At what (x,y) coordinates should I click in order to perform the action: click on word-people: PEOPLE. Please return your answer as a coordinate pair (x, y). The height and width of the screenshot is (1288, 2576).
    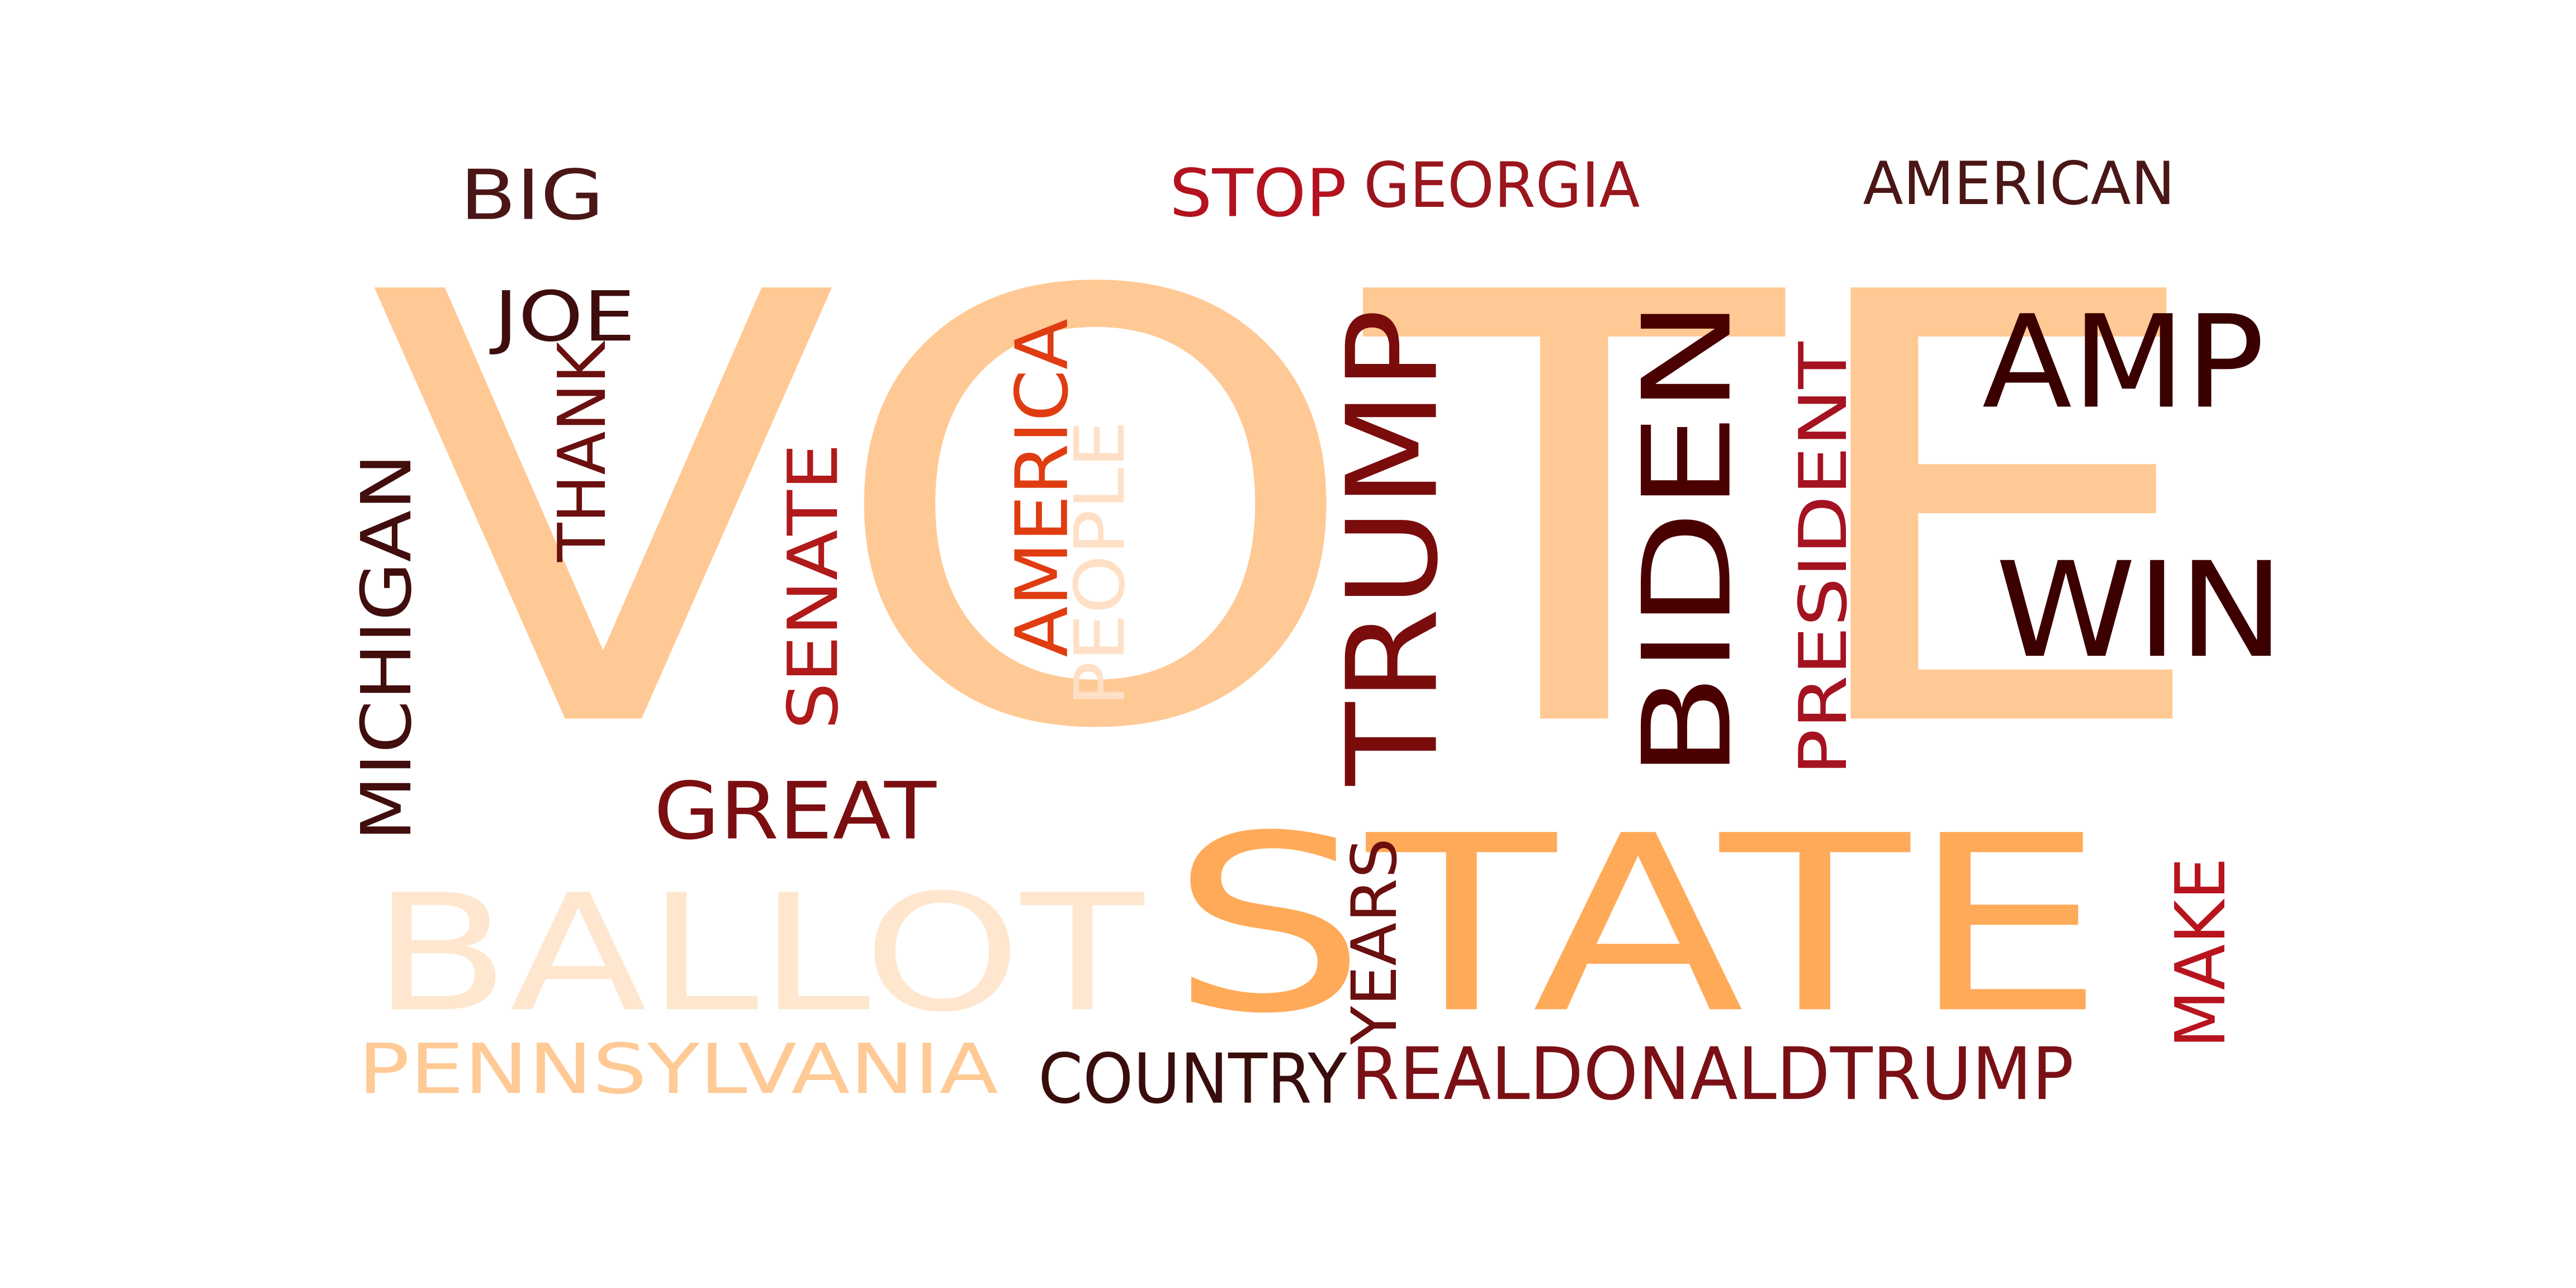
    Looking at the image, I should click on (1099, 563).